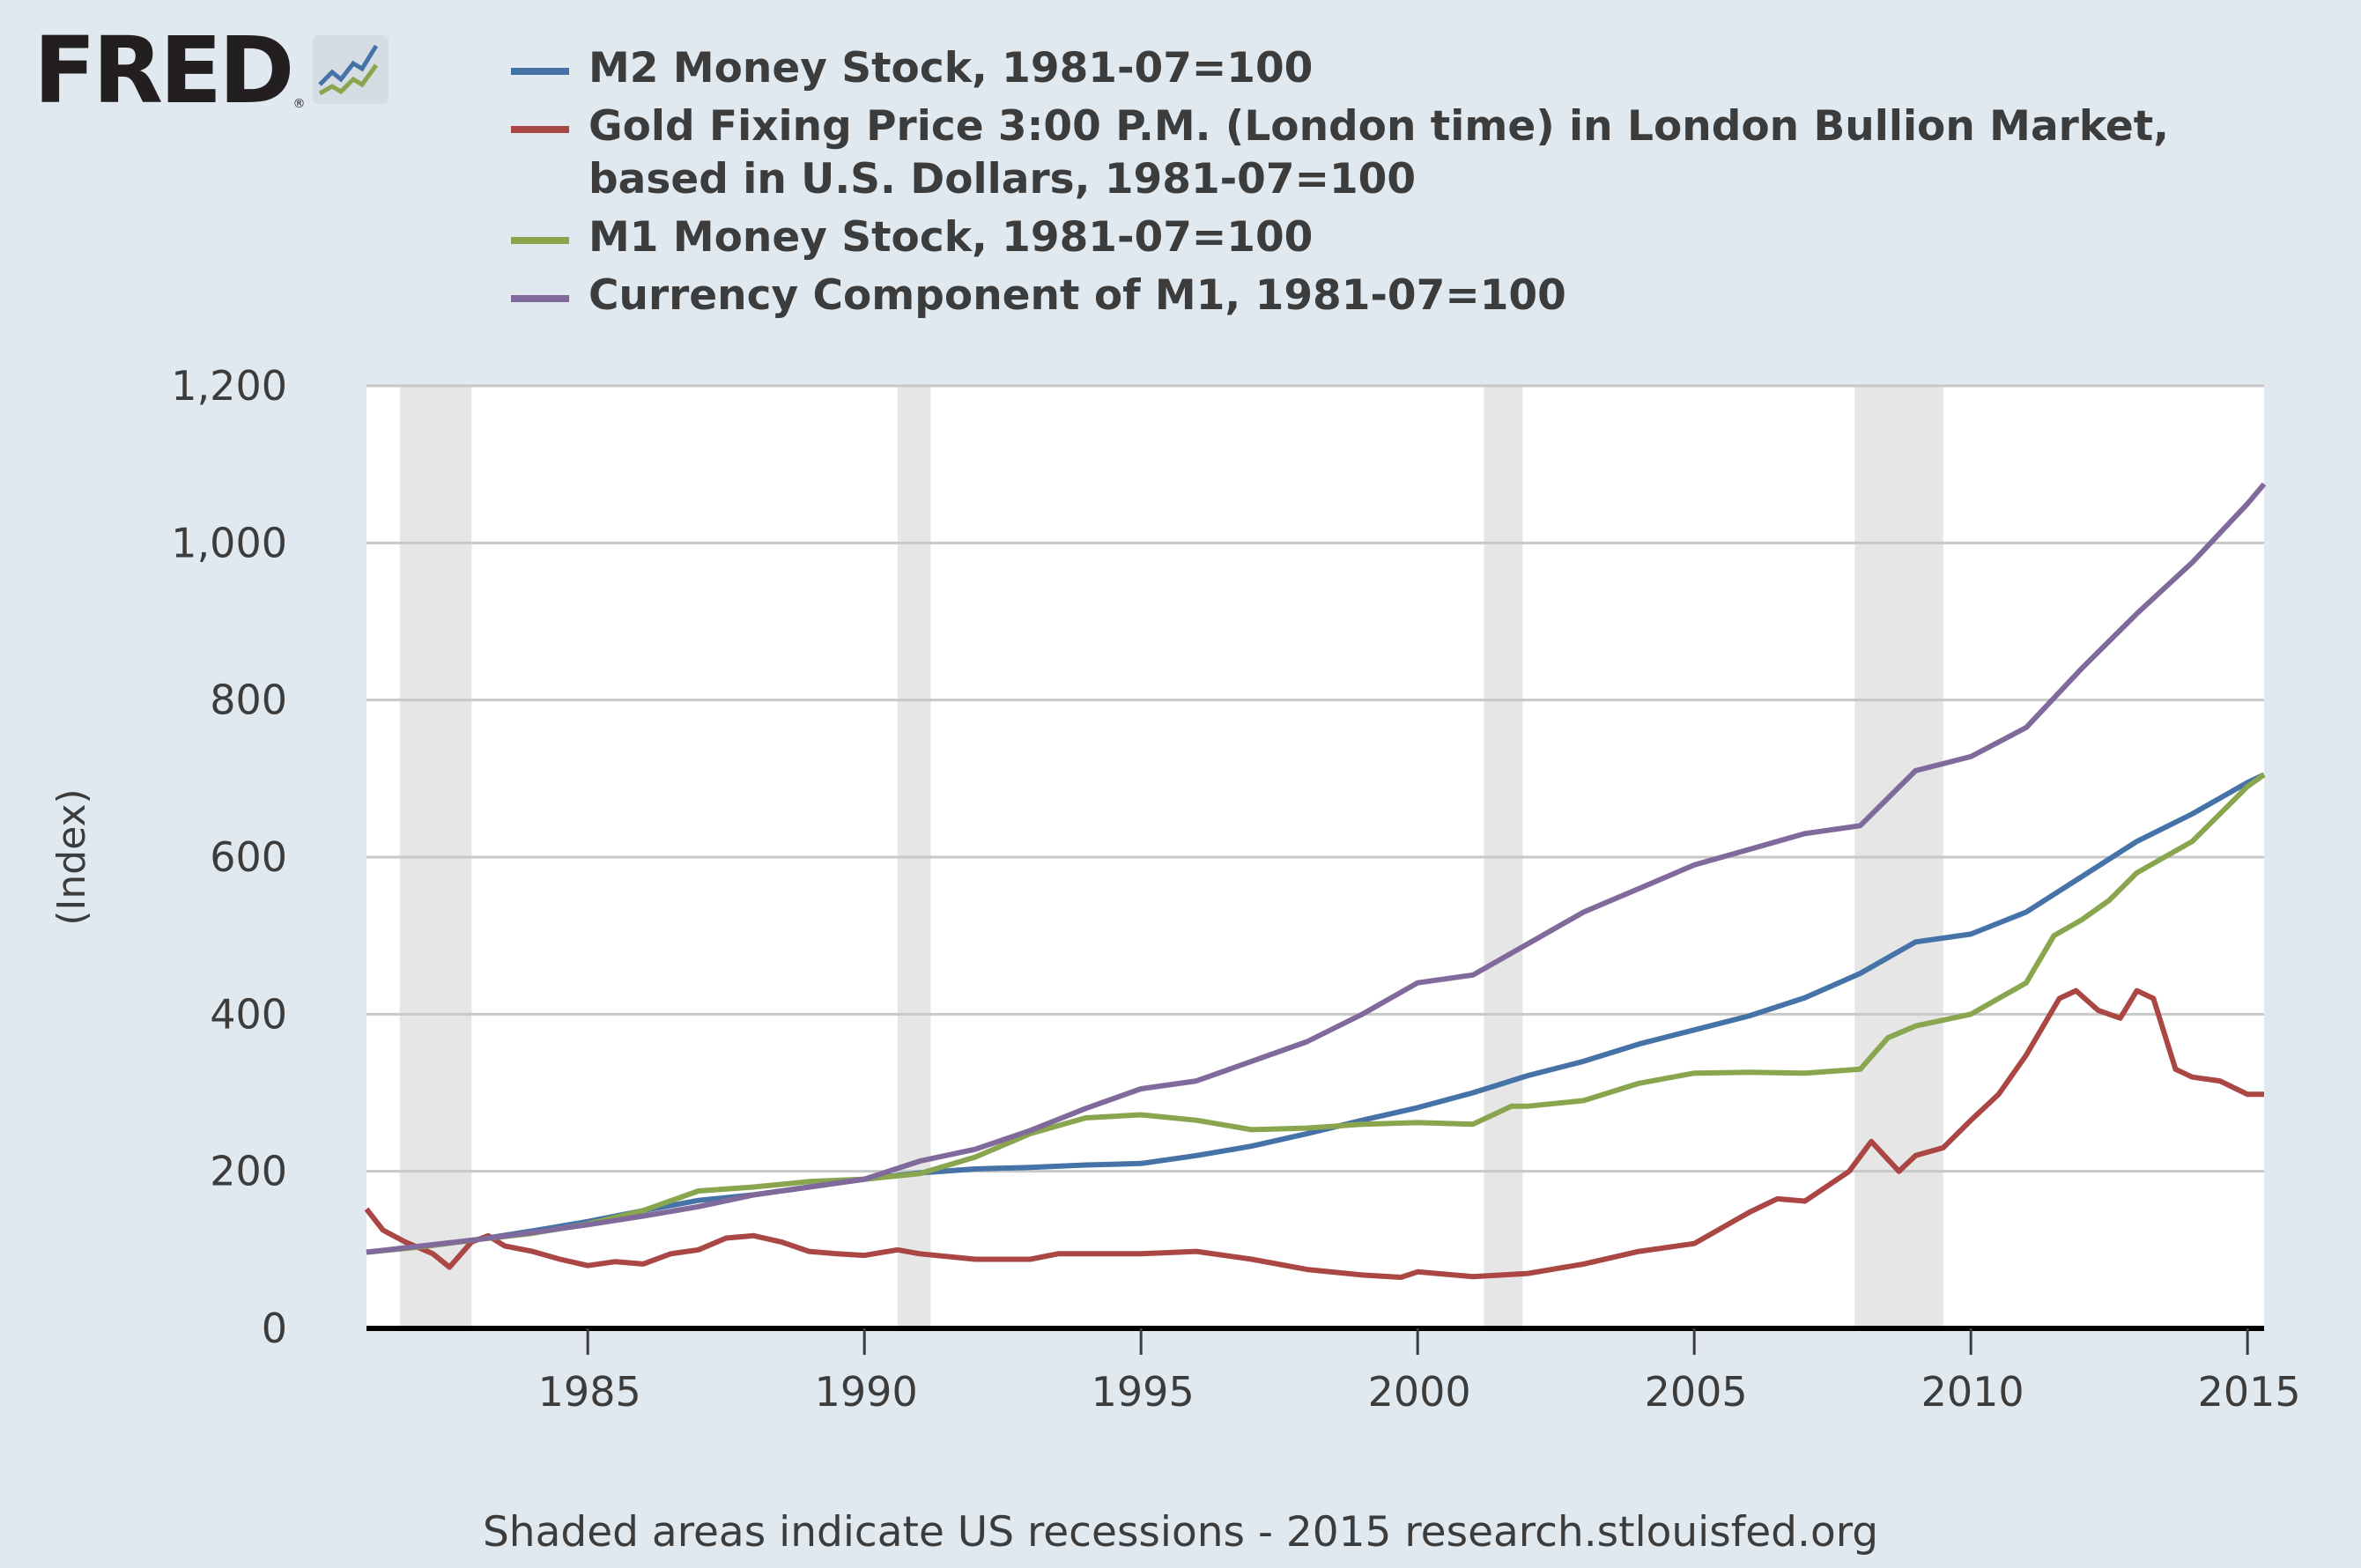 The height and width of the screenshot is (1568, 2361). I want to click on legend-item: M2 Money Stock, 1981-07=100, so click(1348, 68).